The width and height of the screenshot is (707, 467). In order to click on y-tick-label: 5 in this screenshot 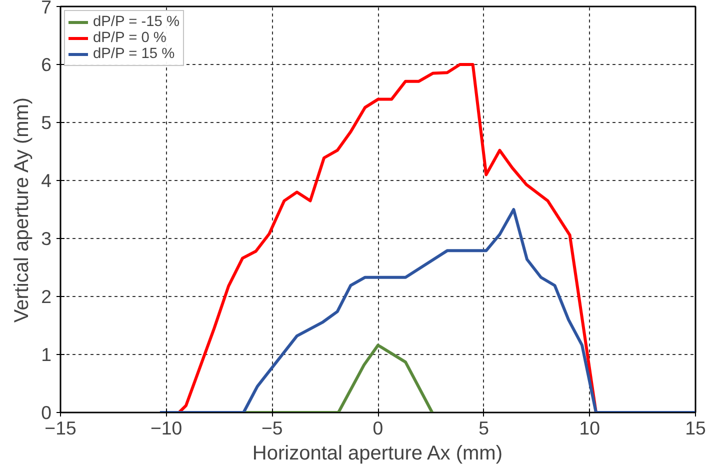, I will do `click(46, 122)`.